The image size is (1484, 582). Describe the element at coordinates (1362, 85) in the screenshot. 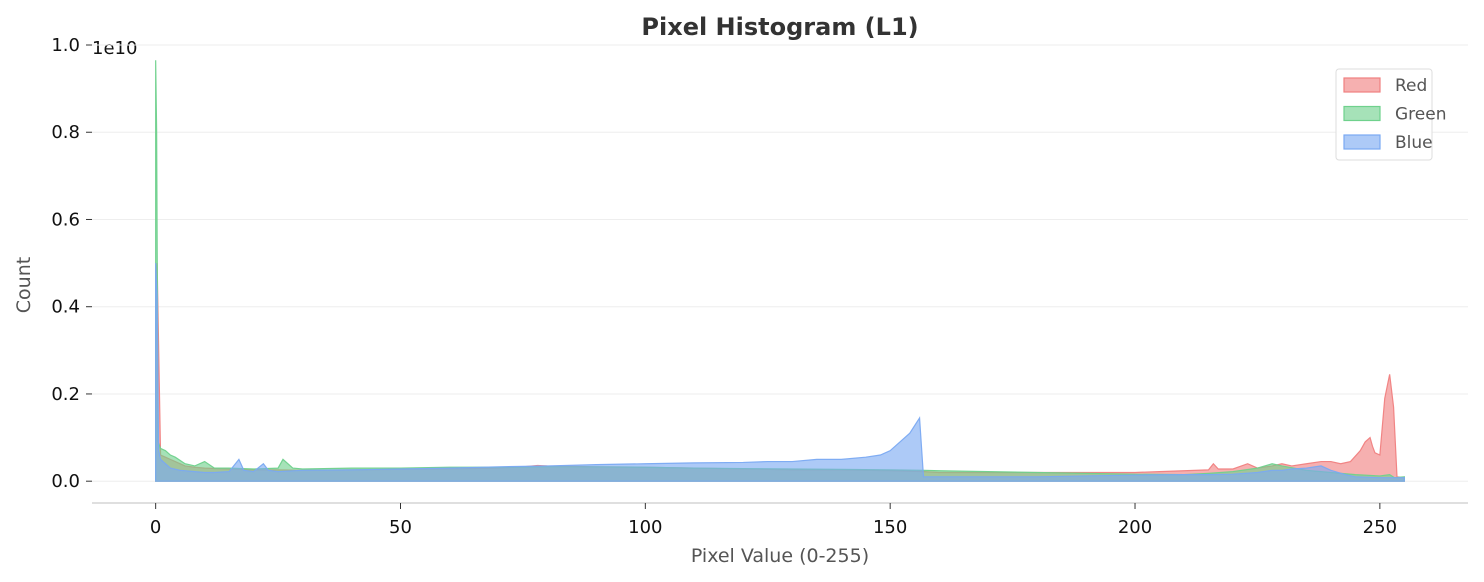

I see `legend-swatch-red` at that location.